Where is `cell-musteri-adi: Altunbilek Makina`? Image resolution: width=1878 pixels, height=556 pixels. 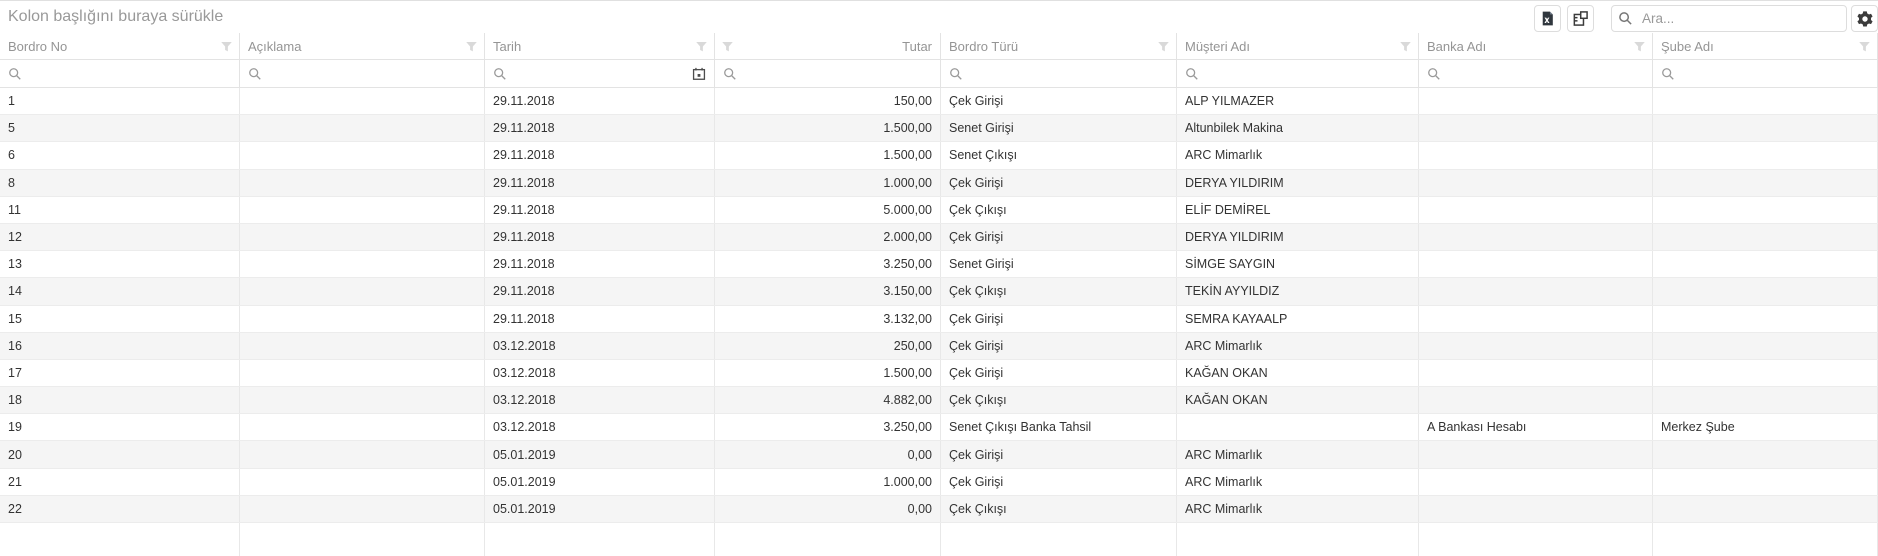 cell-musteri-adi: Altunbilek Makina is located at coordinates (1298, 128).